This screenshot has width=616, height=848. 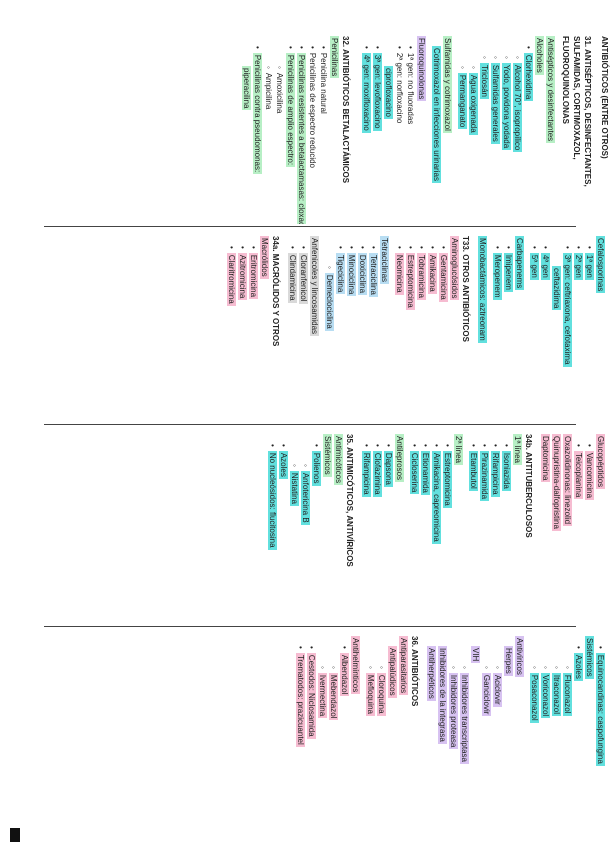 What do you see at coordinates (484, 476) in the screenshot?
I see `list-item: Pirazinamida` at bounding box center [484, 476].